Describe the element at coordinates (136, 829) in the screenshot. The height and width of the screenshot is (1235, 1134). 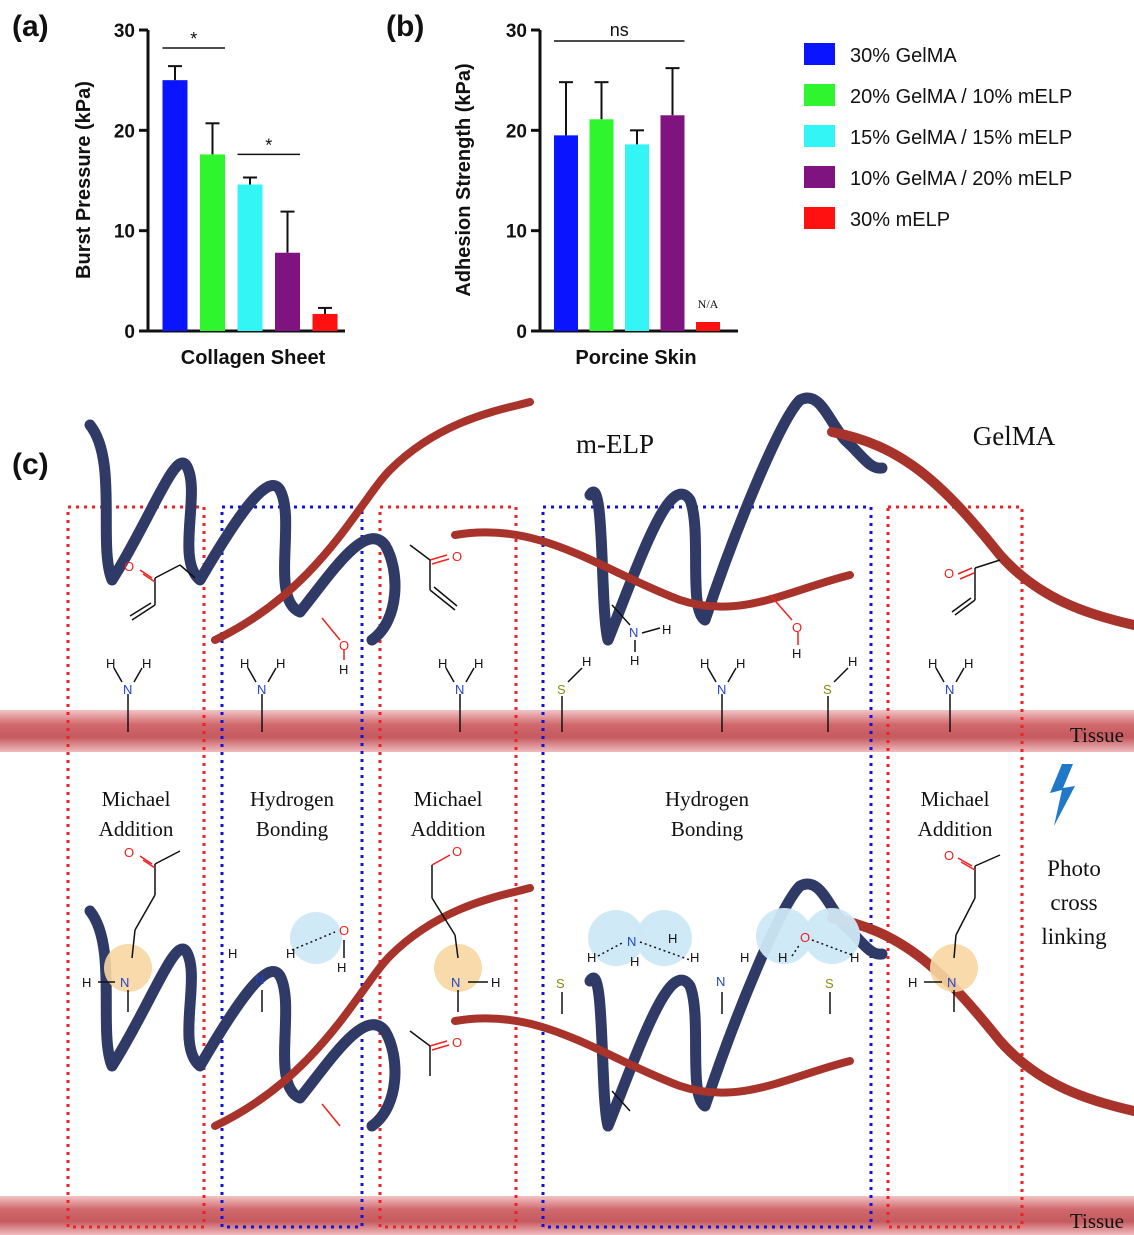
I see `region-1-line2: Addition` at that location.